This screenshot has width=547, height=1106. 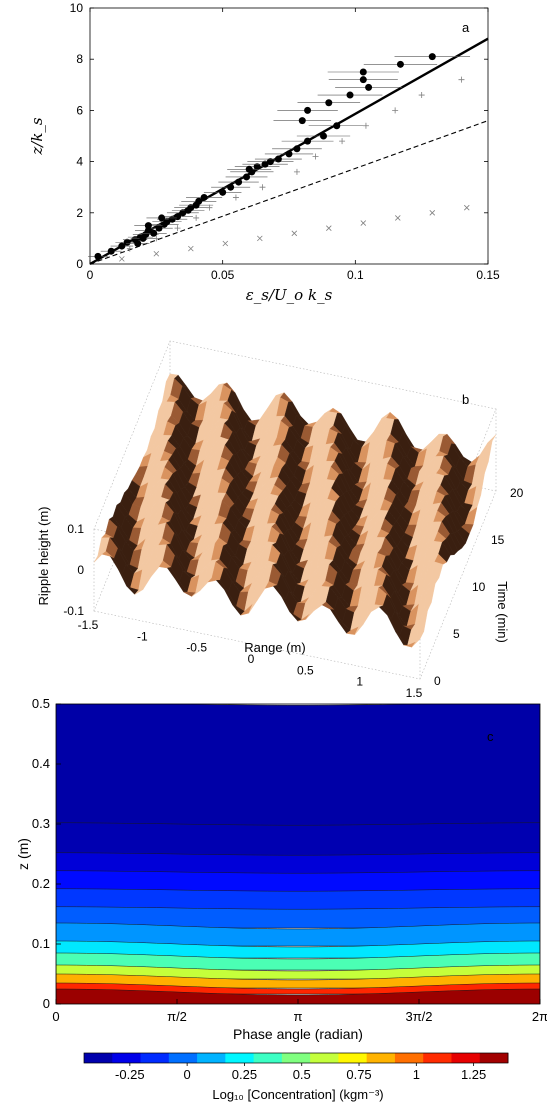 I want to click on colorbar-tick-label: 1.25, so click(x=473, y=1074).